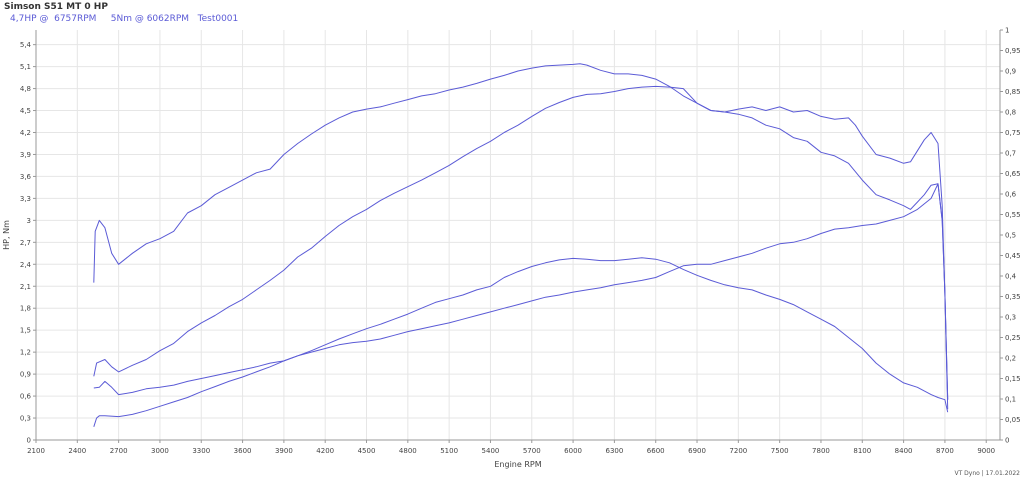 The width and height of the screenshot is (1024, 480). What do you see at coordinates (491, 451) in the screenshot?
I see `x-tick-label: 5400` at bounding box center [491, 451].